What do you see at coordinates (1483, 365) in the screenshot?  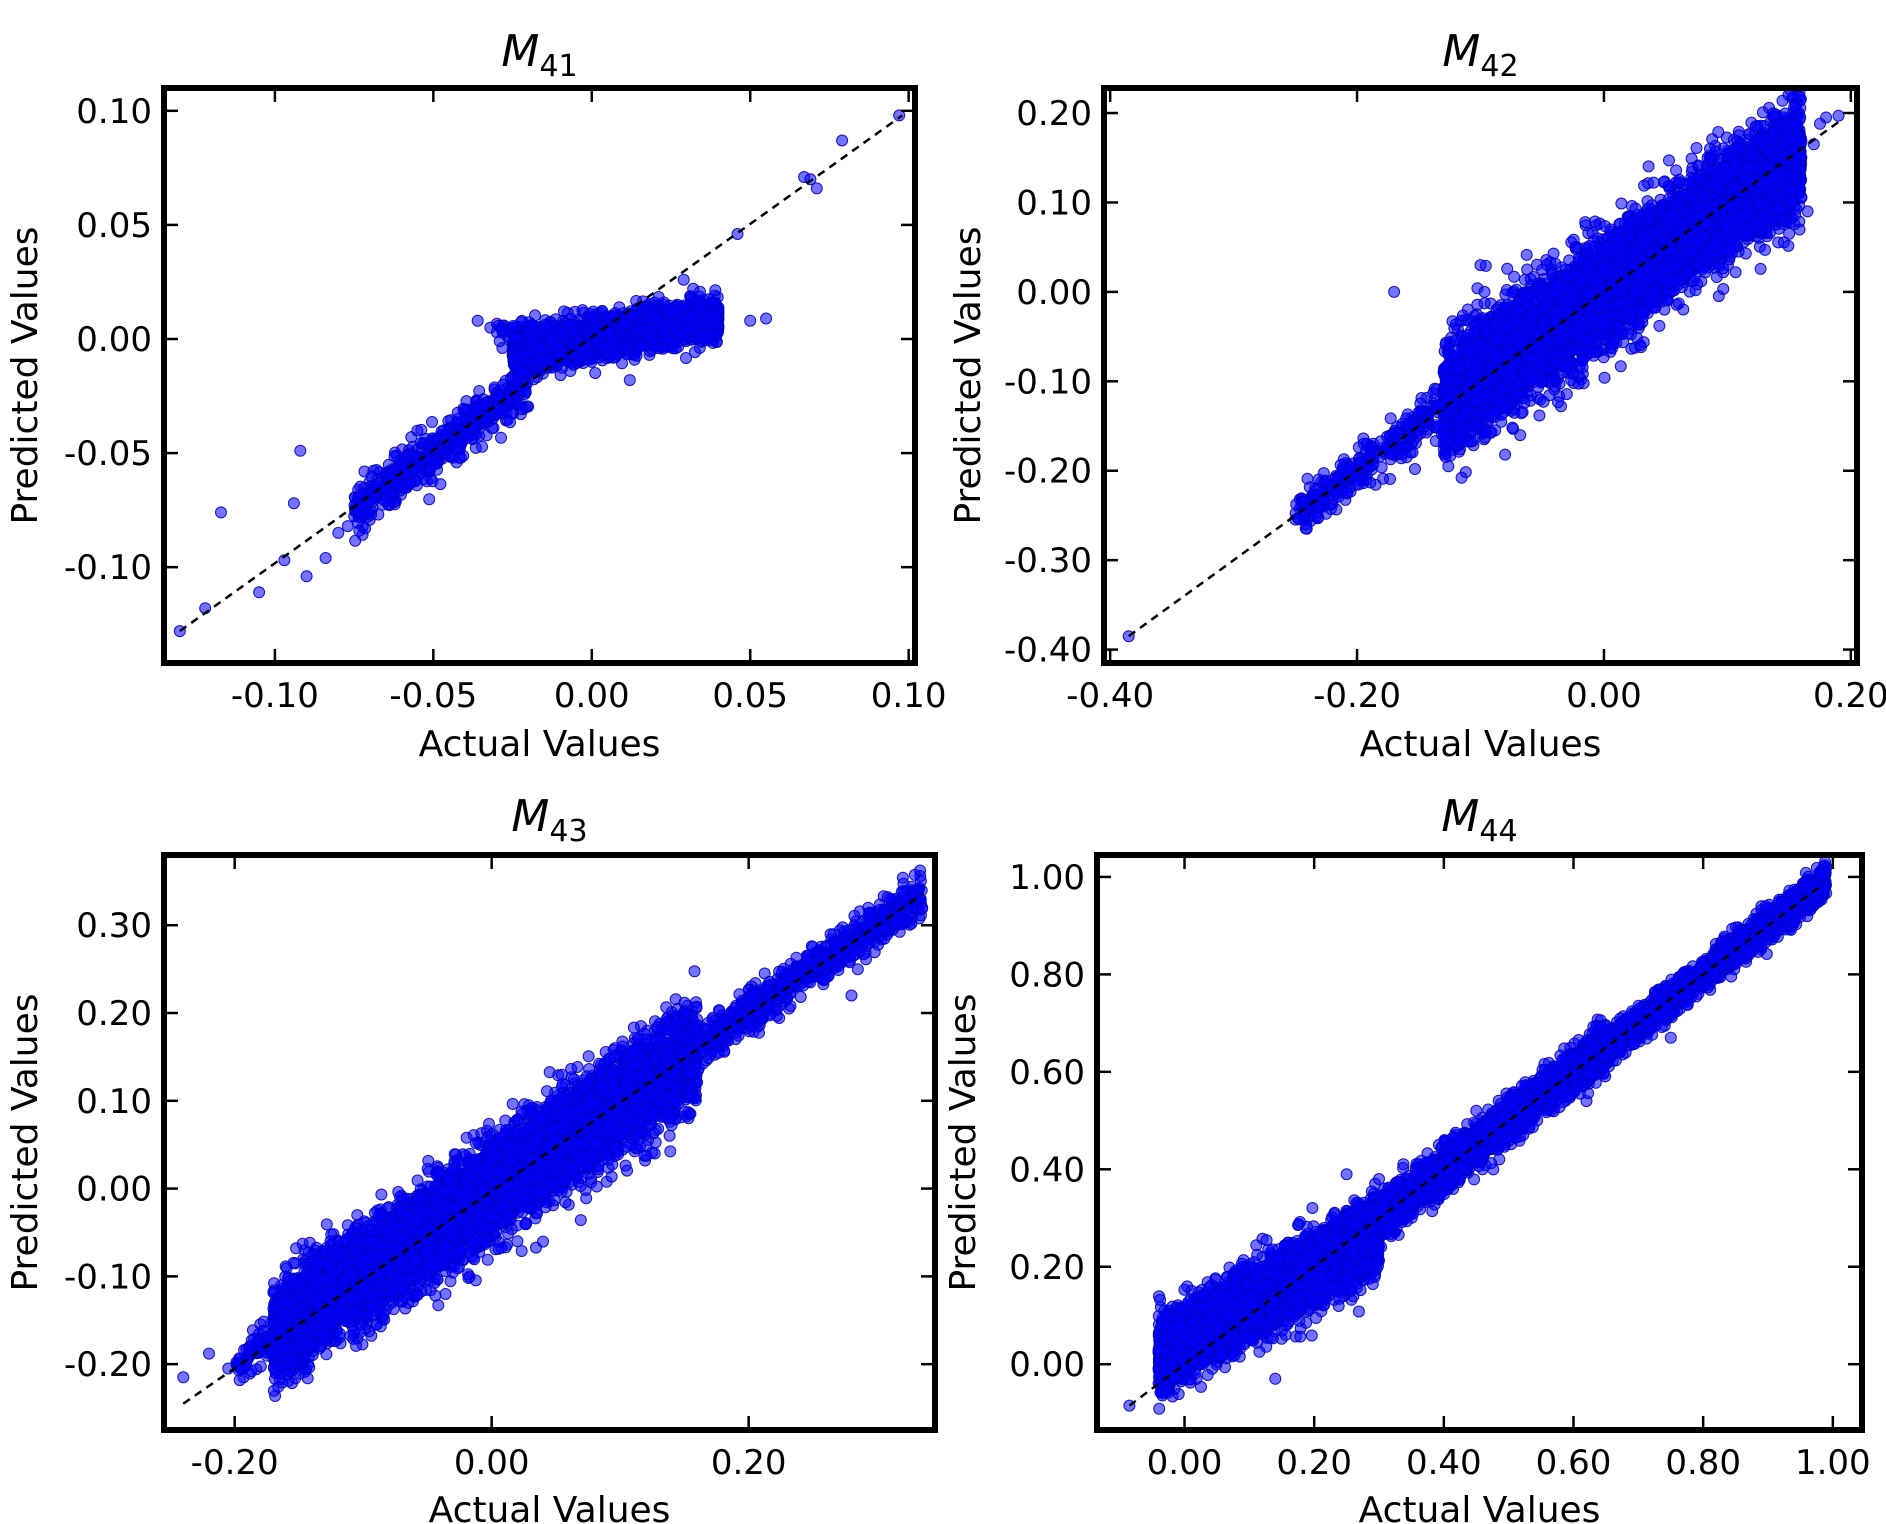 I see `plot-area` at bounding box center [1483, 365].